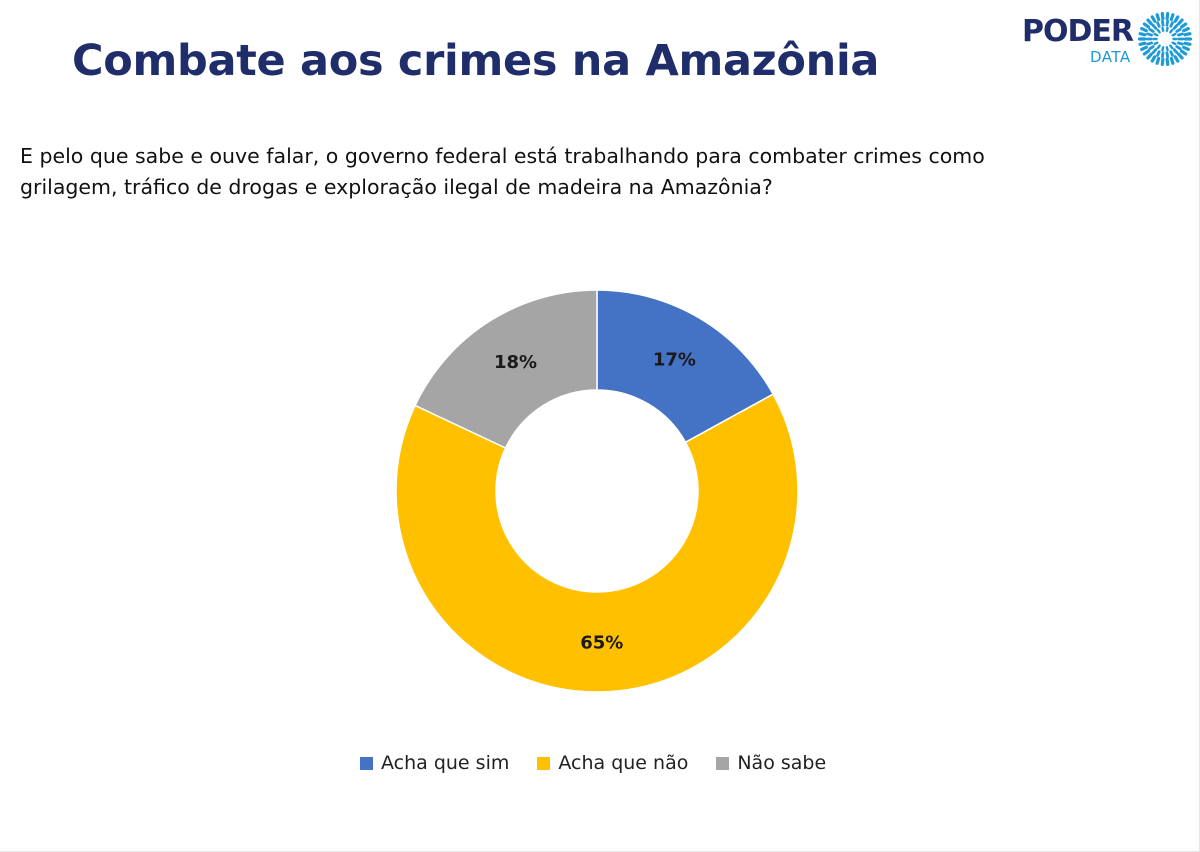 This screenshot has height=852, width=1200. What do you see at coordinates (1110, 57) in the screenshot?
I see `logo-subtitle: DATA` at bounding box center [1110, 57].